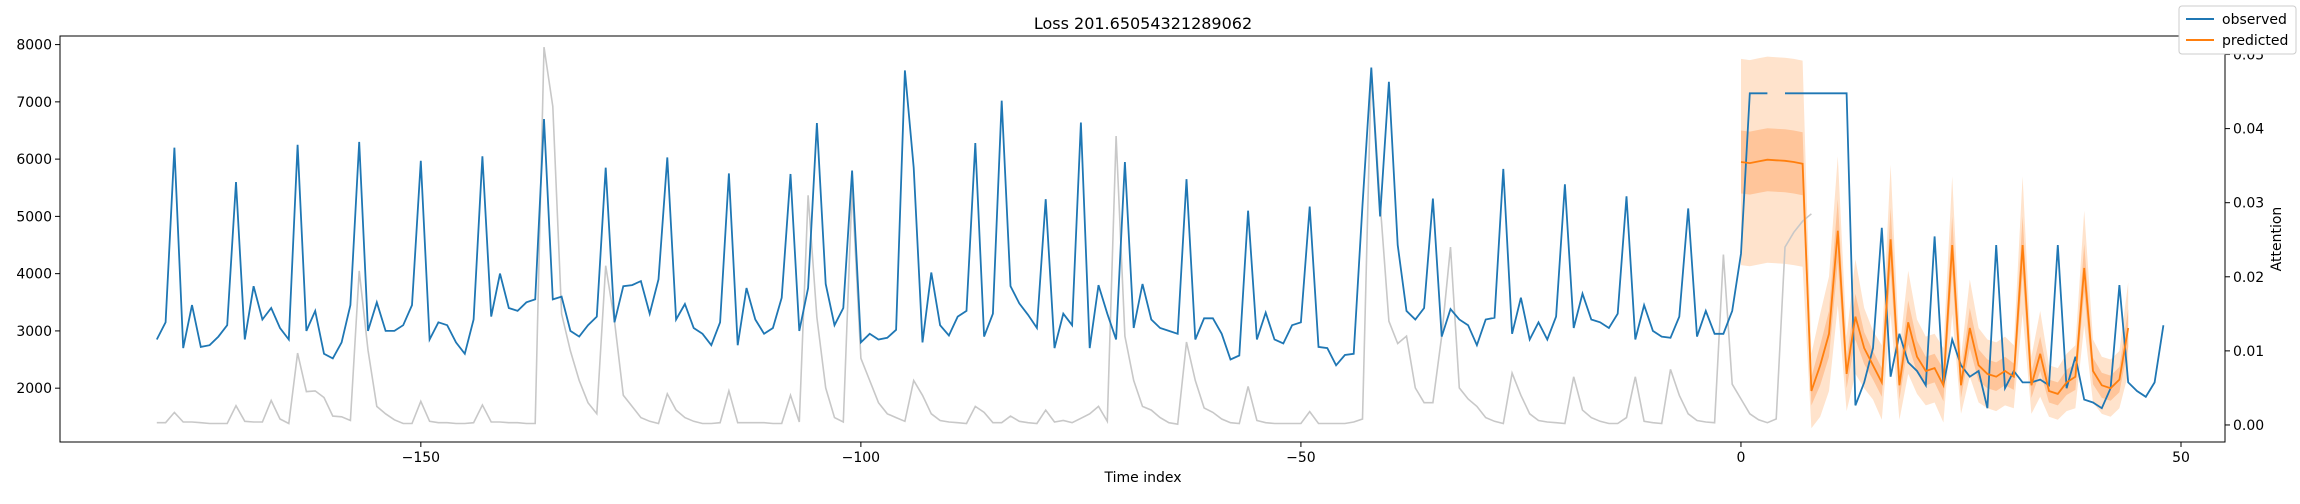 The height and width of the screenshot is (504, 2300). I want to click on x-tick-label: −100, so click(861, 458).